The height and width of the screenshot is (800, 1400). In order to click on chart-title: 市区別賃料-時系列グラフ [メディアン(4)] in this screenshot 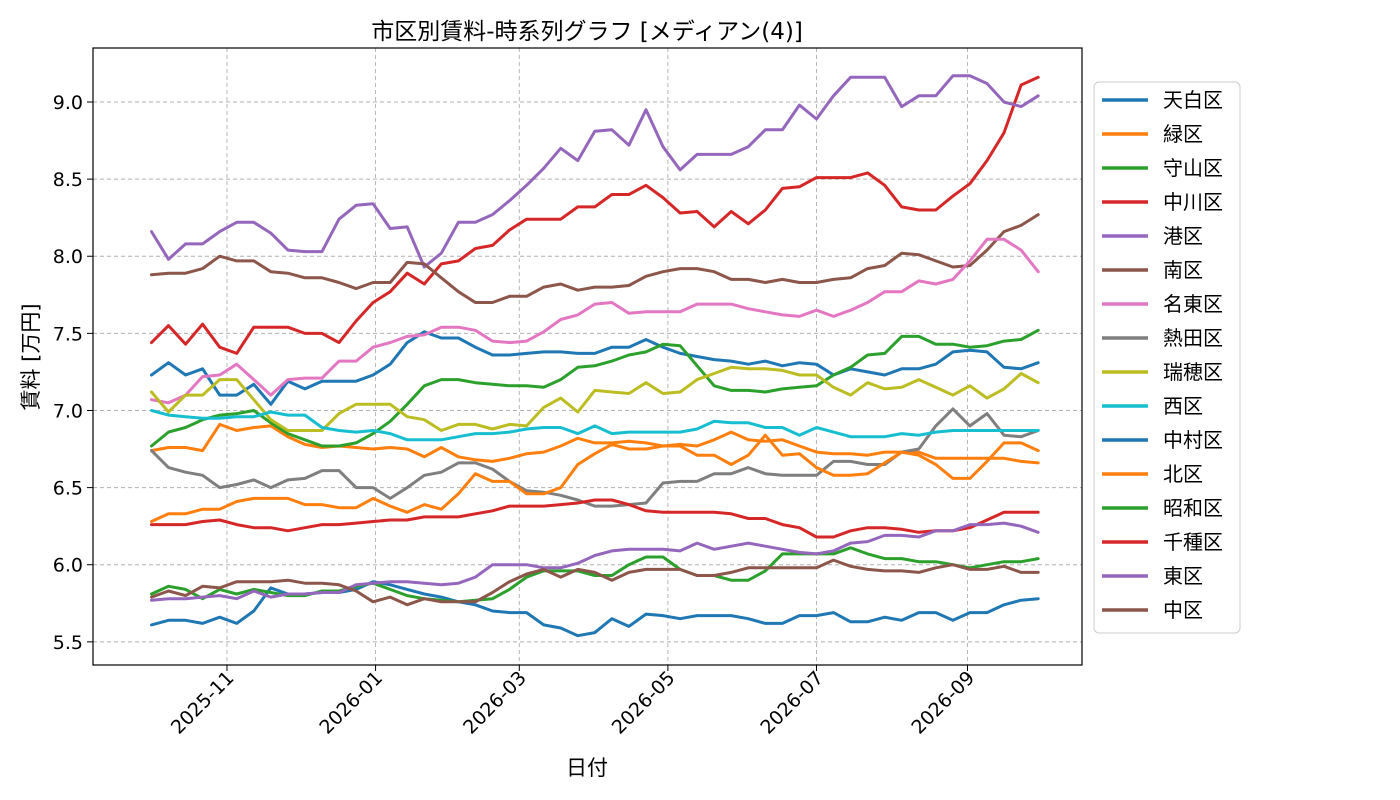, I will do `click(587, 32)`.